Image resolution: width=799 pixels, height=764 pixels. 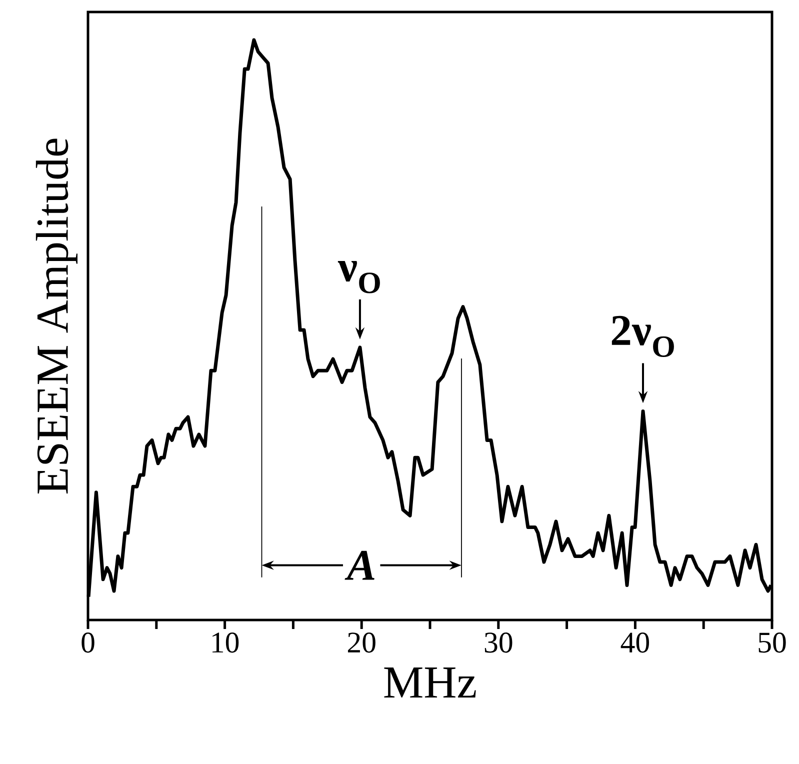 I want to click on x-tick-label: 40, so click(x=635, y=642).